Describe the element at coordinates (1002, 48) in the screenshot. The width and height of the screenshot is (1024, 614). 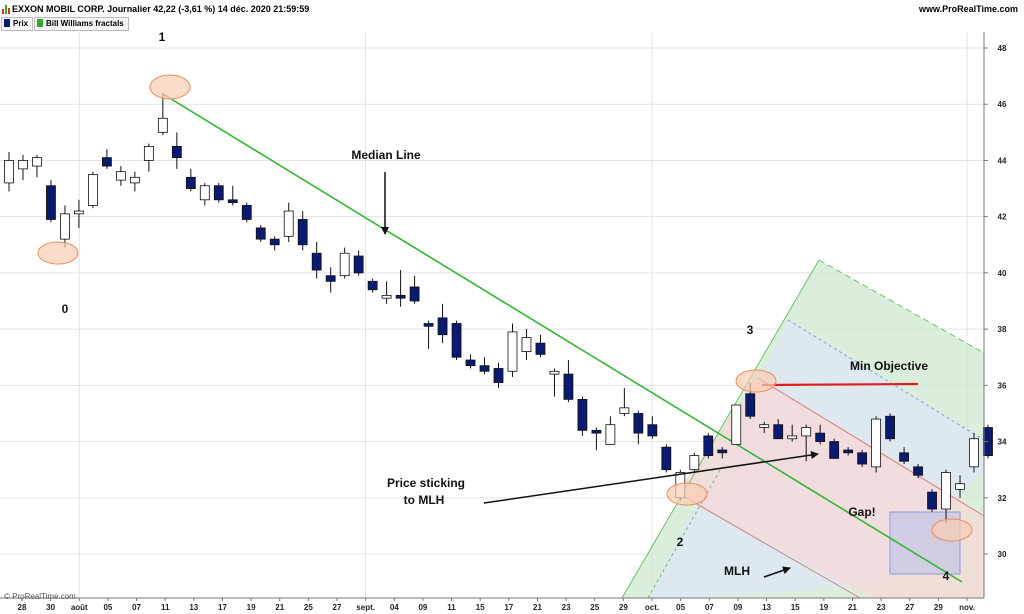
I see `y-tick-label: 48` at that location.